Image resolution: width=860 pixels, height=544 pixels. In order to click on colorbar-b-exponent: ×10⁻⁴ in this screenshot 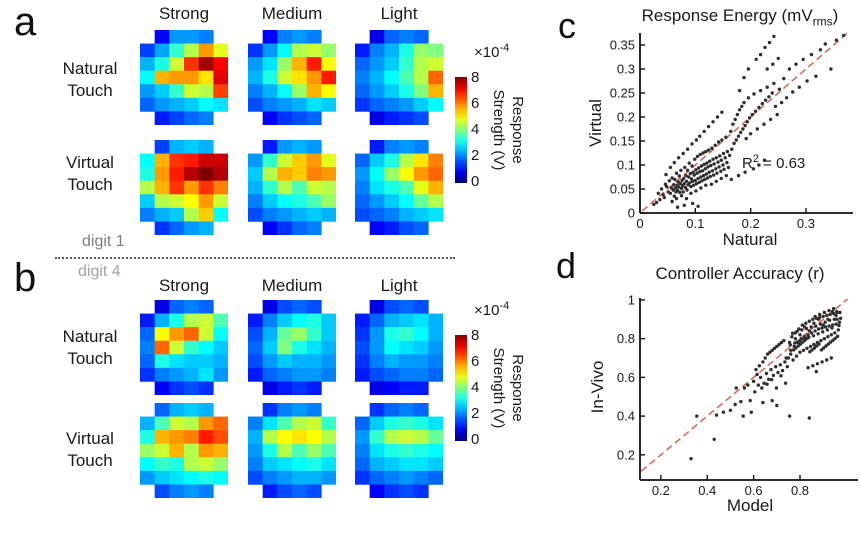, I will do `click(491, 309)`.